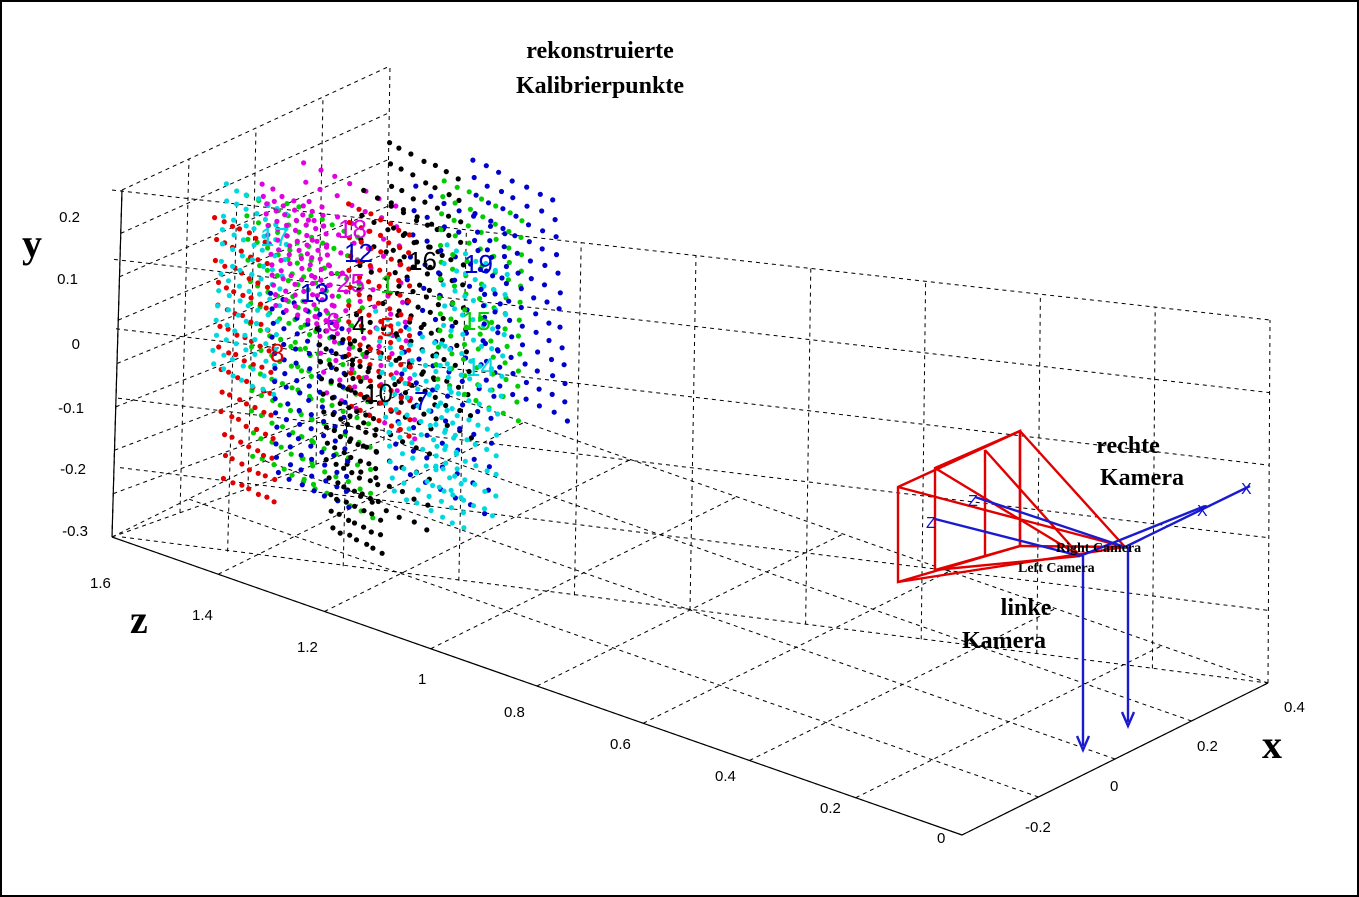 Image resolution: width=1359 pixels, height=897 pixels. Describe the element at coordinates (1056, 568) in the screenshot. I see `left-camera-small-label: Left Camera` at that location.